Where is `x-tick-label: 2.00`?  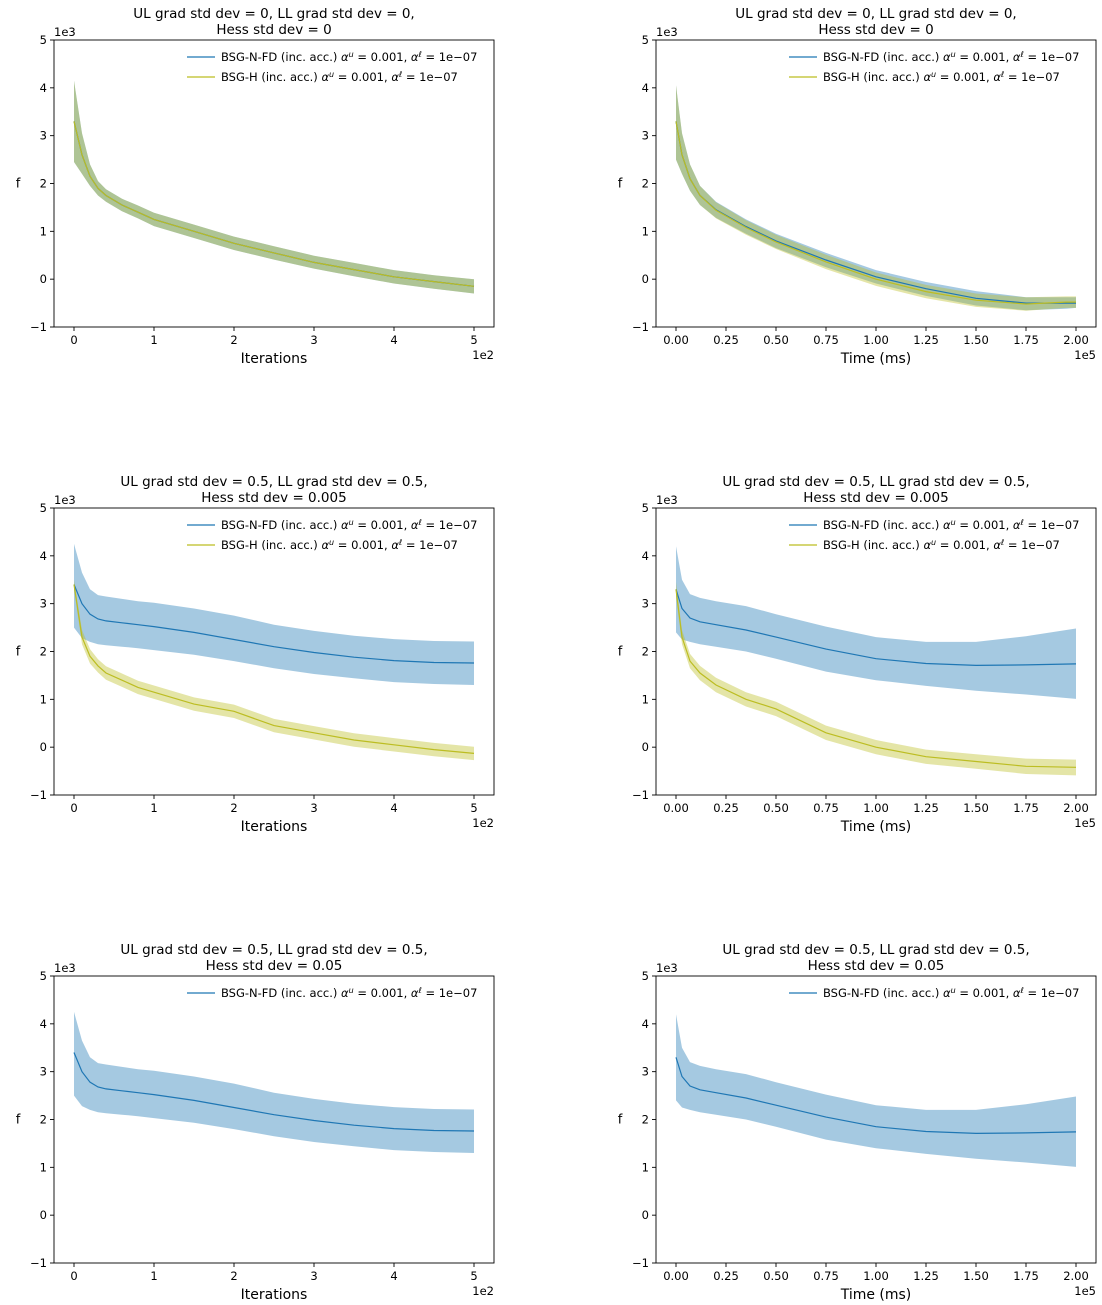 x-tick-label: 2.00 is located at coordinates (1076, 340).